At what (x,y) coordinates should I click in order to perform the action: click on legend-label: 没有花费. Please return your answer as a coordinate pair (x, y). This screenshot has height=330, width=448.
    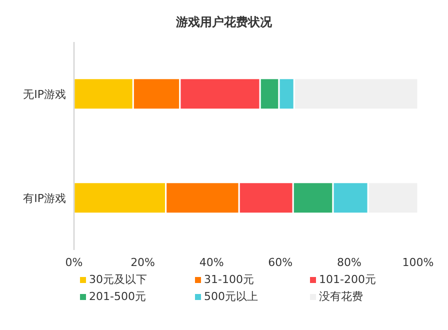
    Looking at the image, I should click on (341, 296).